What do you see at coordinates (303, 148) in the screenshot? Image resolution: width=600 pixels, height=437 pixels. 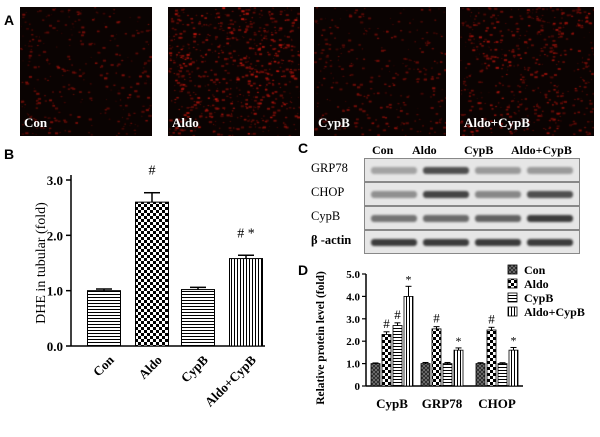 I see `panel-c-letter: C` at bounding box center [303, 148].